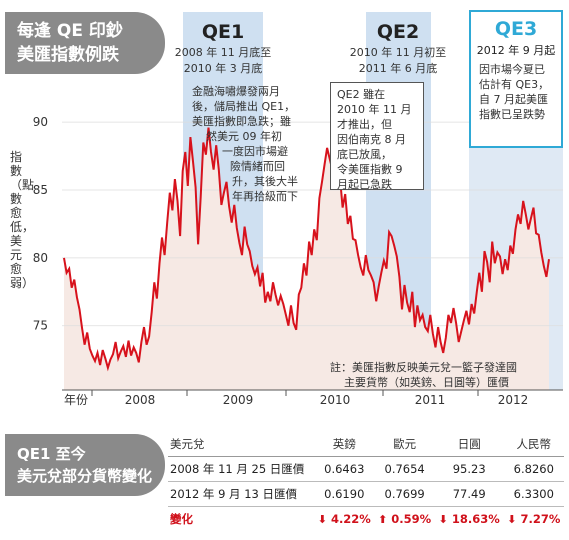  Describe the element at coordinates (140, 400) in the screenshot. I see `x-tick-label: 2008` at that location.